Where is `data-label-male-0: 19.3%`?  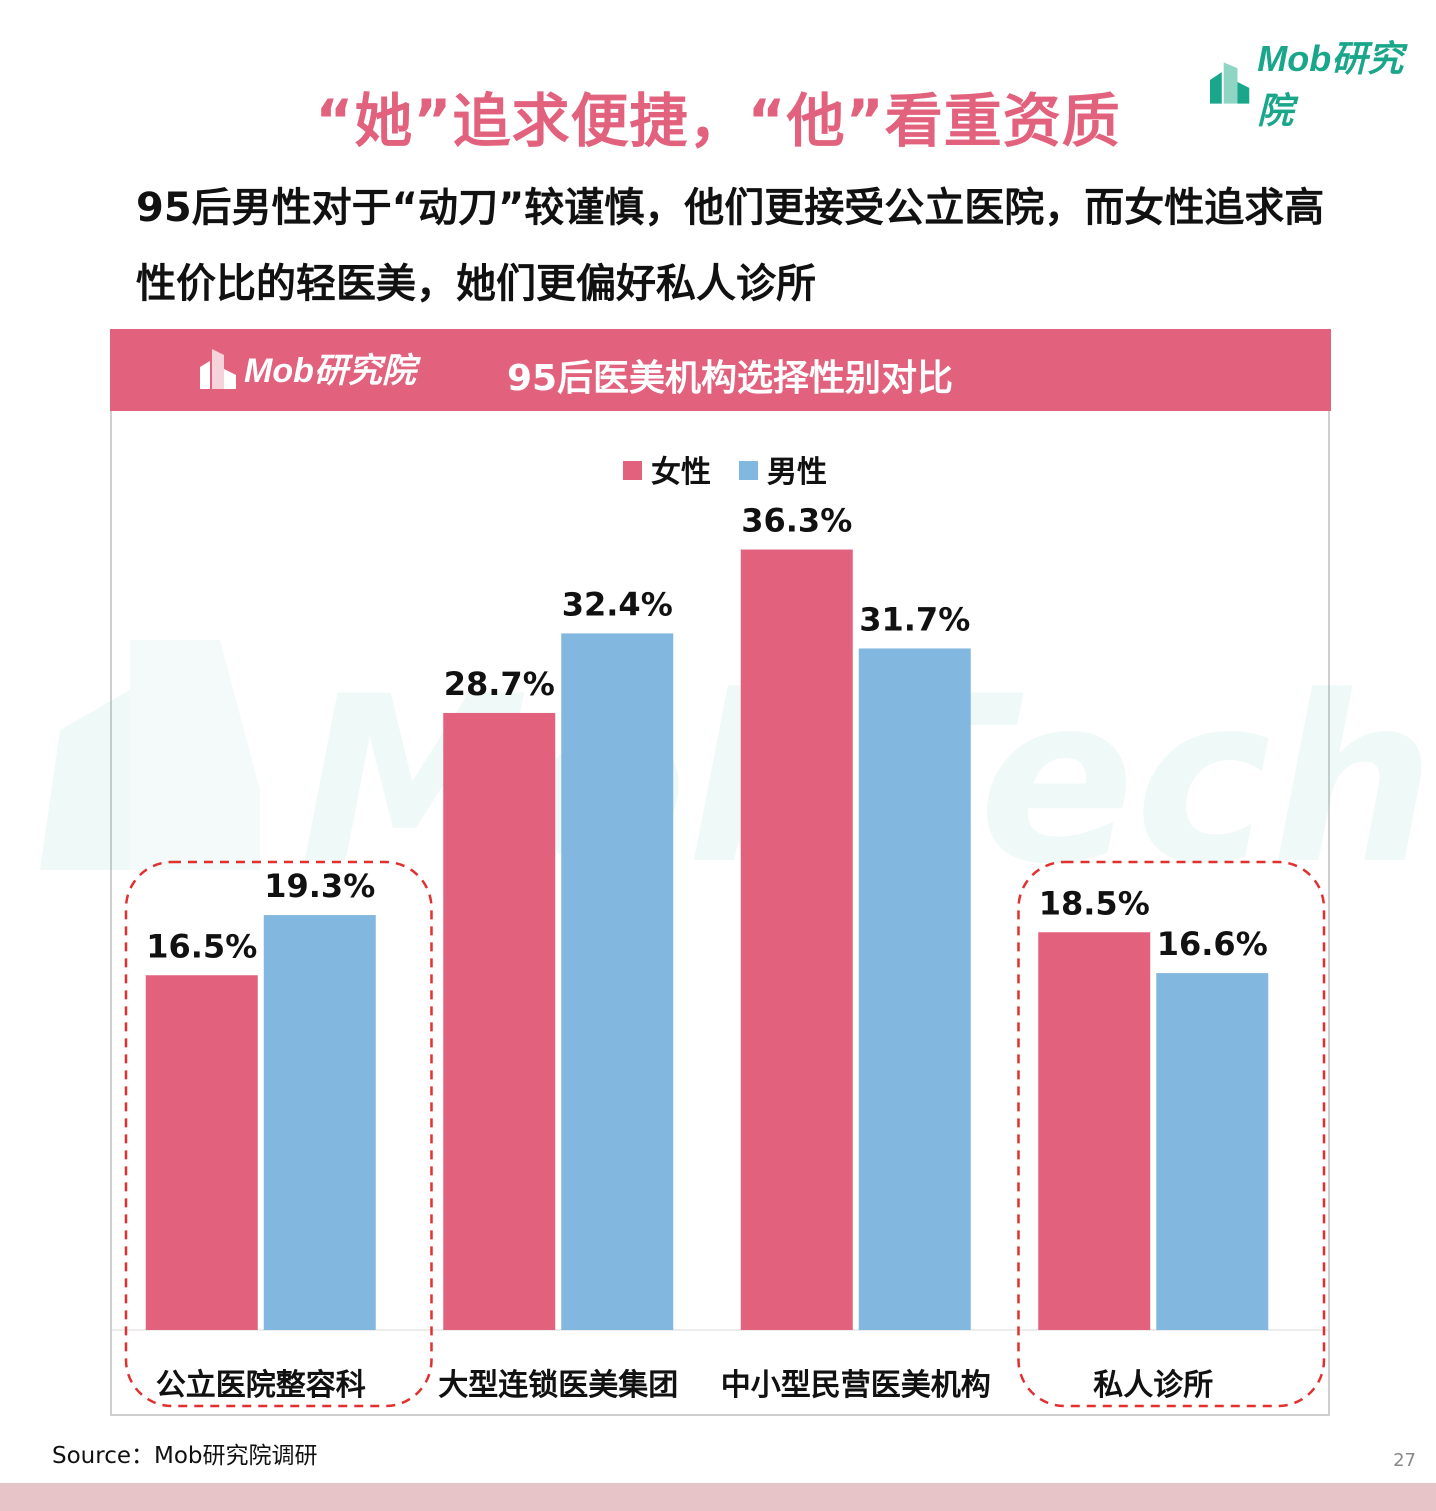
data-label-male-0: 19.3% is located at coordinates (319, 886).